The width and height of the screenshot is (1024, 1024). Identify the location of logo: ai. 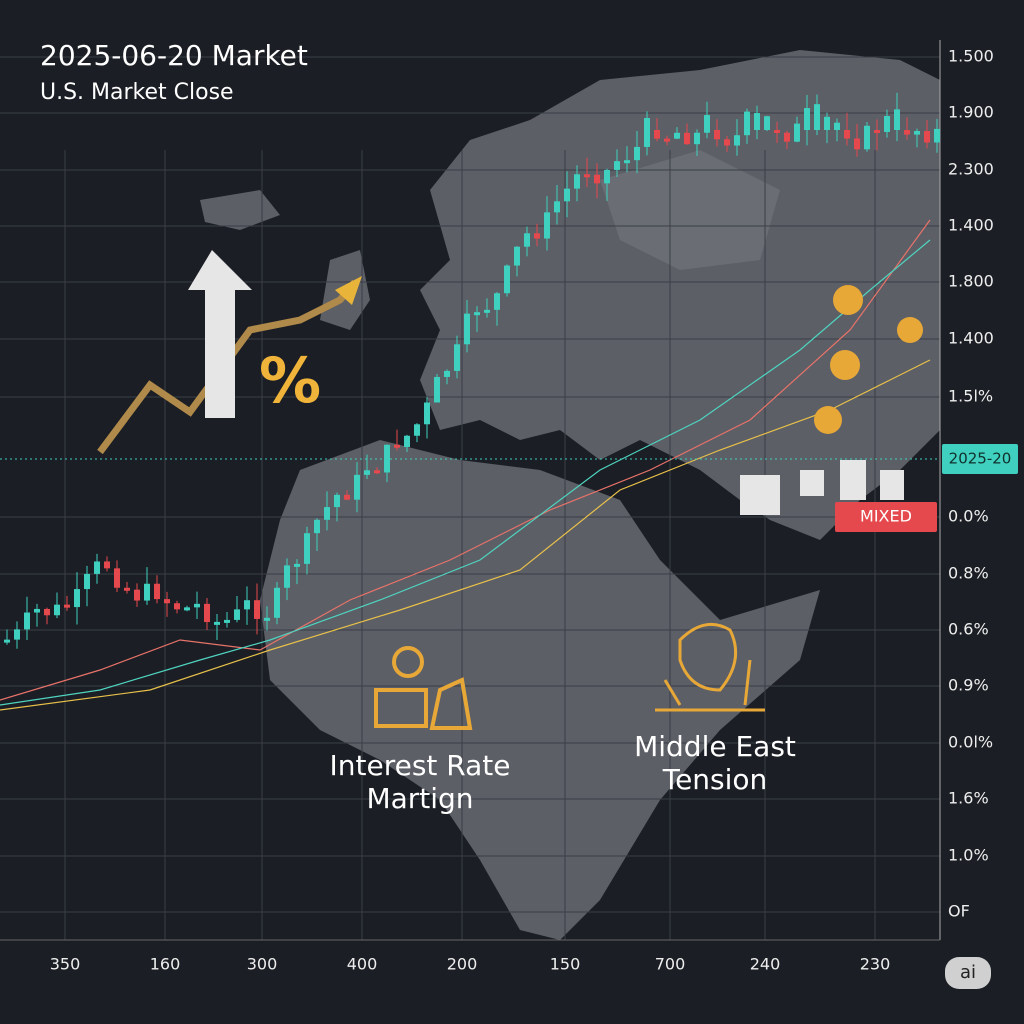
(968, 972).